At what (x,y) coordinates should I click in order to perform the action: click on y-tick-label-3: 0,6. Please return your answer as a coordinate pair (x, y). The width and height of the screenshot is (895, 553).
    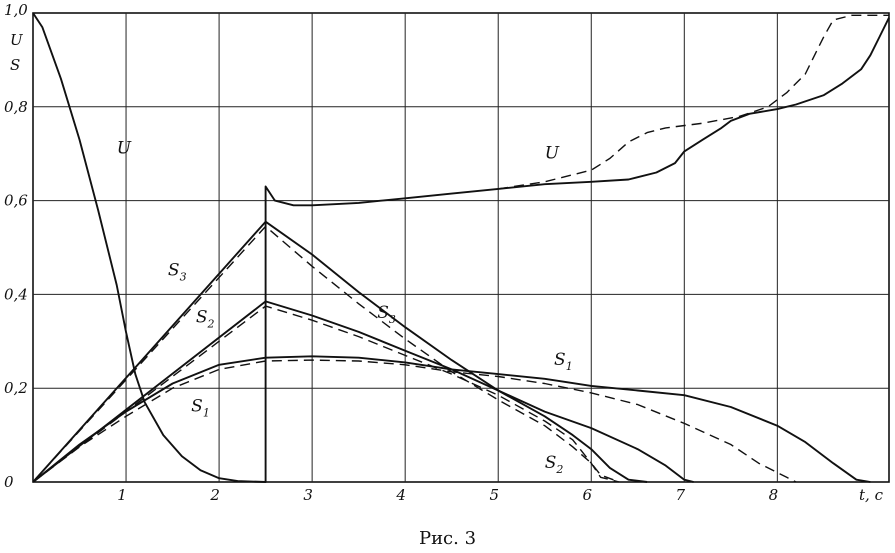
    Looking at the image, I should click on (16, 201).